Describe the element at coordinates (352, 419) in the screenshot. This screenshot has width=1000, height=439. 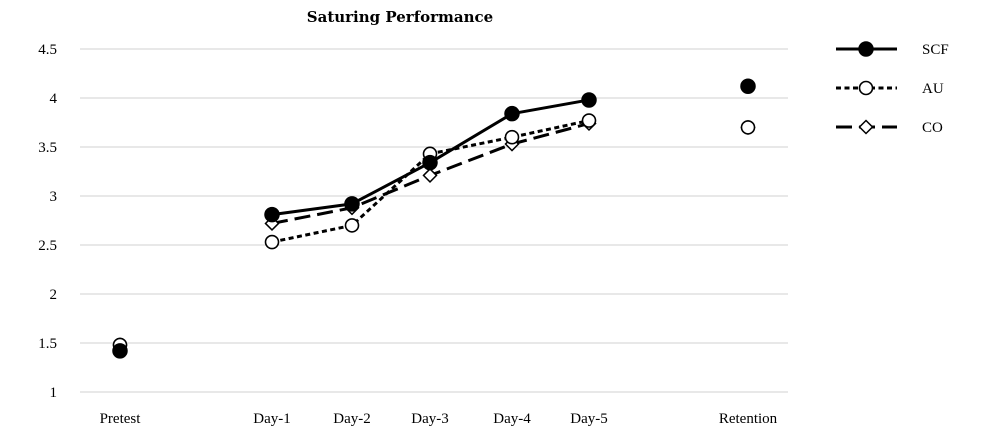
I see `x-tick-label: Day-2` at that location.